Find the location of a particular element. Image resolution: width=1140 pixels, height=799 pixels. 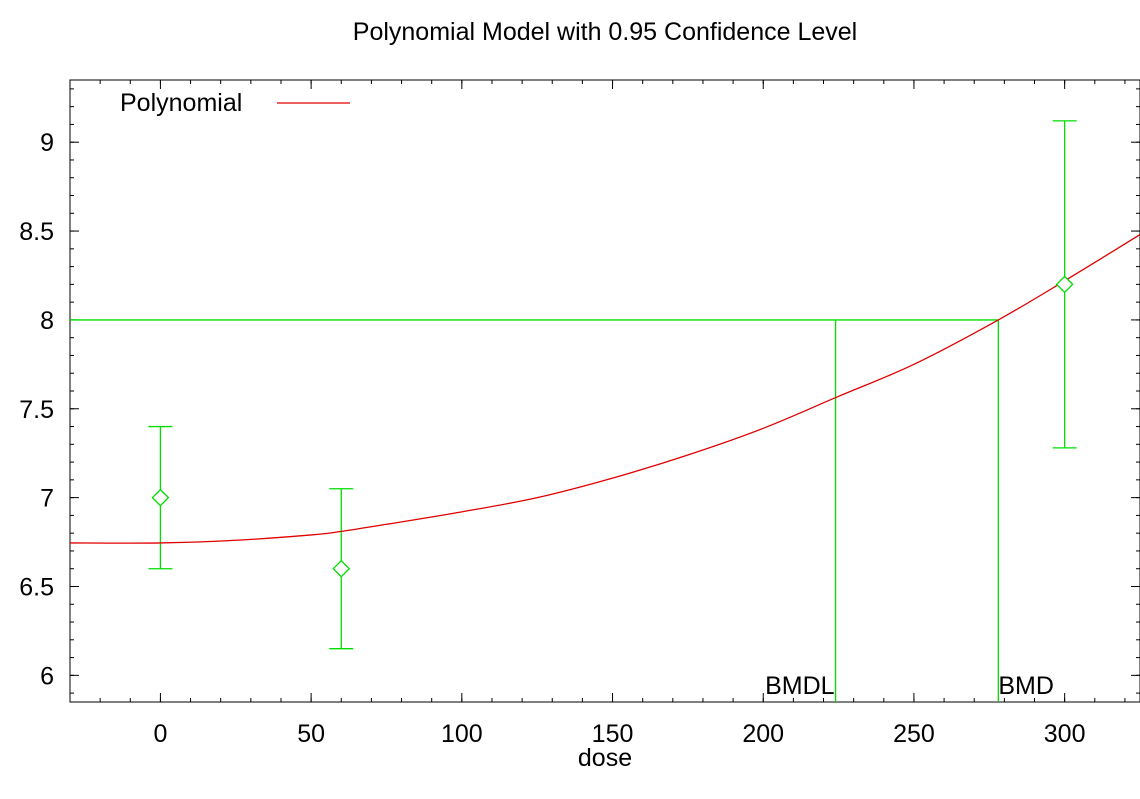

y-tick-label: 9 is located at coordinates (47, 143).